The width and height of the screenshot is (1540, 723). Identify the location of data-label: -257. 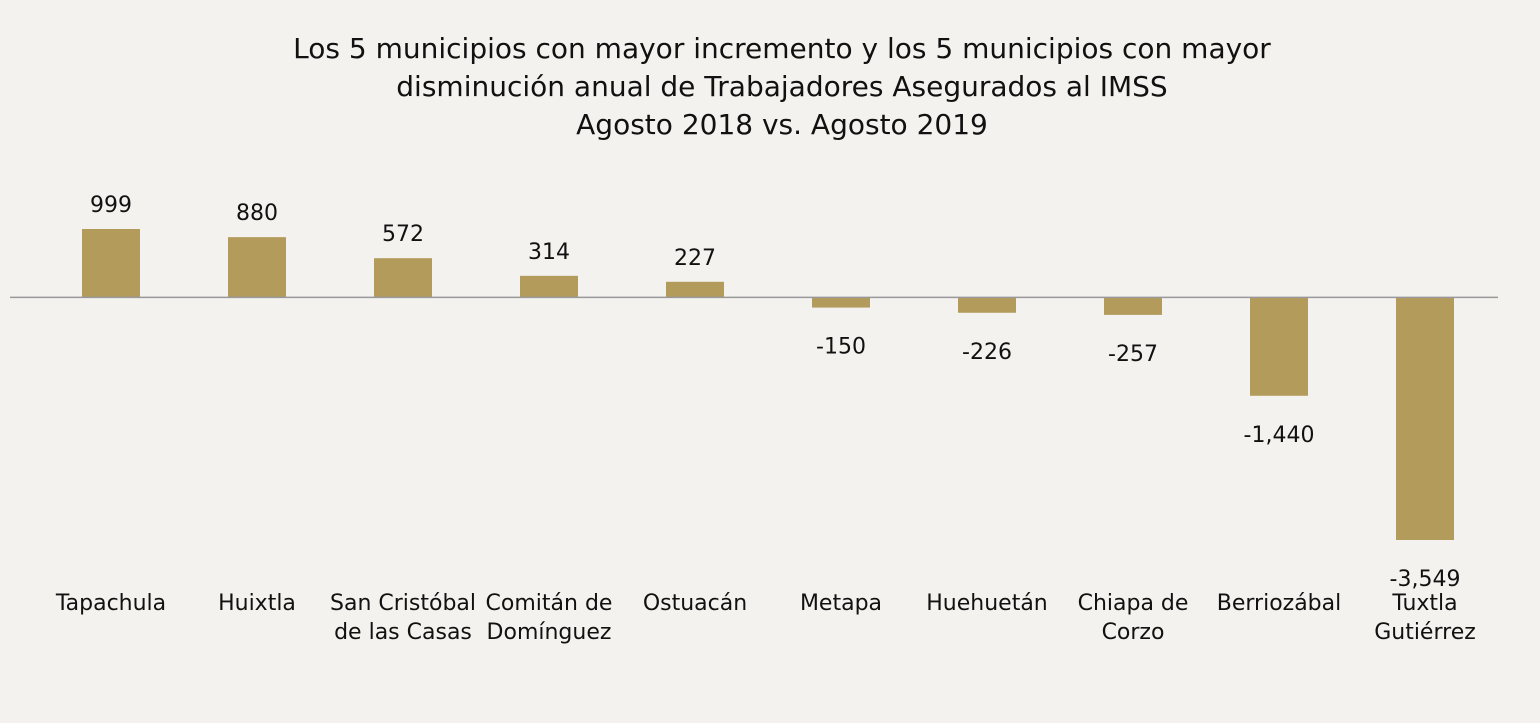
(1133, 354).